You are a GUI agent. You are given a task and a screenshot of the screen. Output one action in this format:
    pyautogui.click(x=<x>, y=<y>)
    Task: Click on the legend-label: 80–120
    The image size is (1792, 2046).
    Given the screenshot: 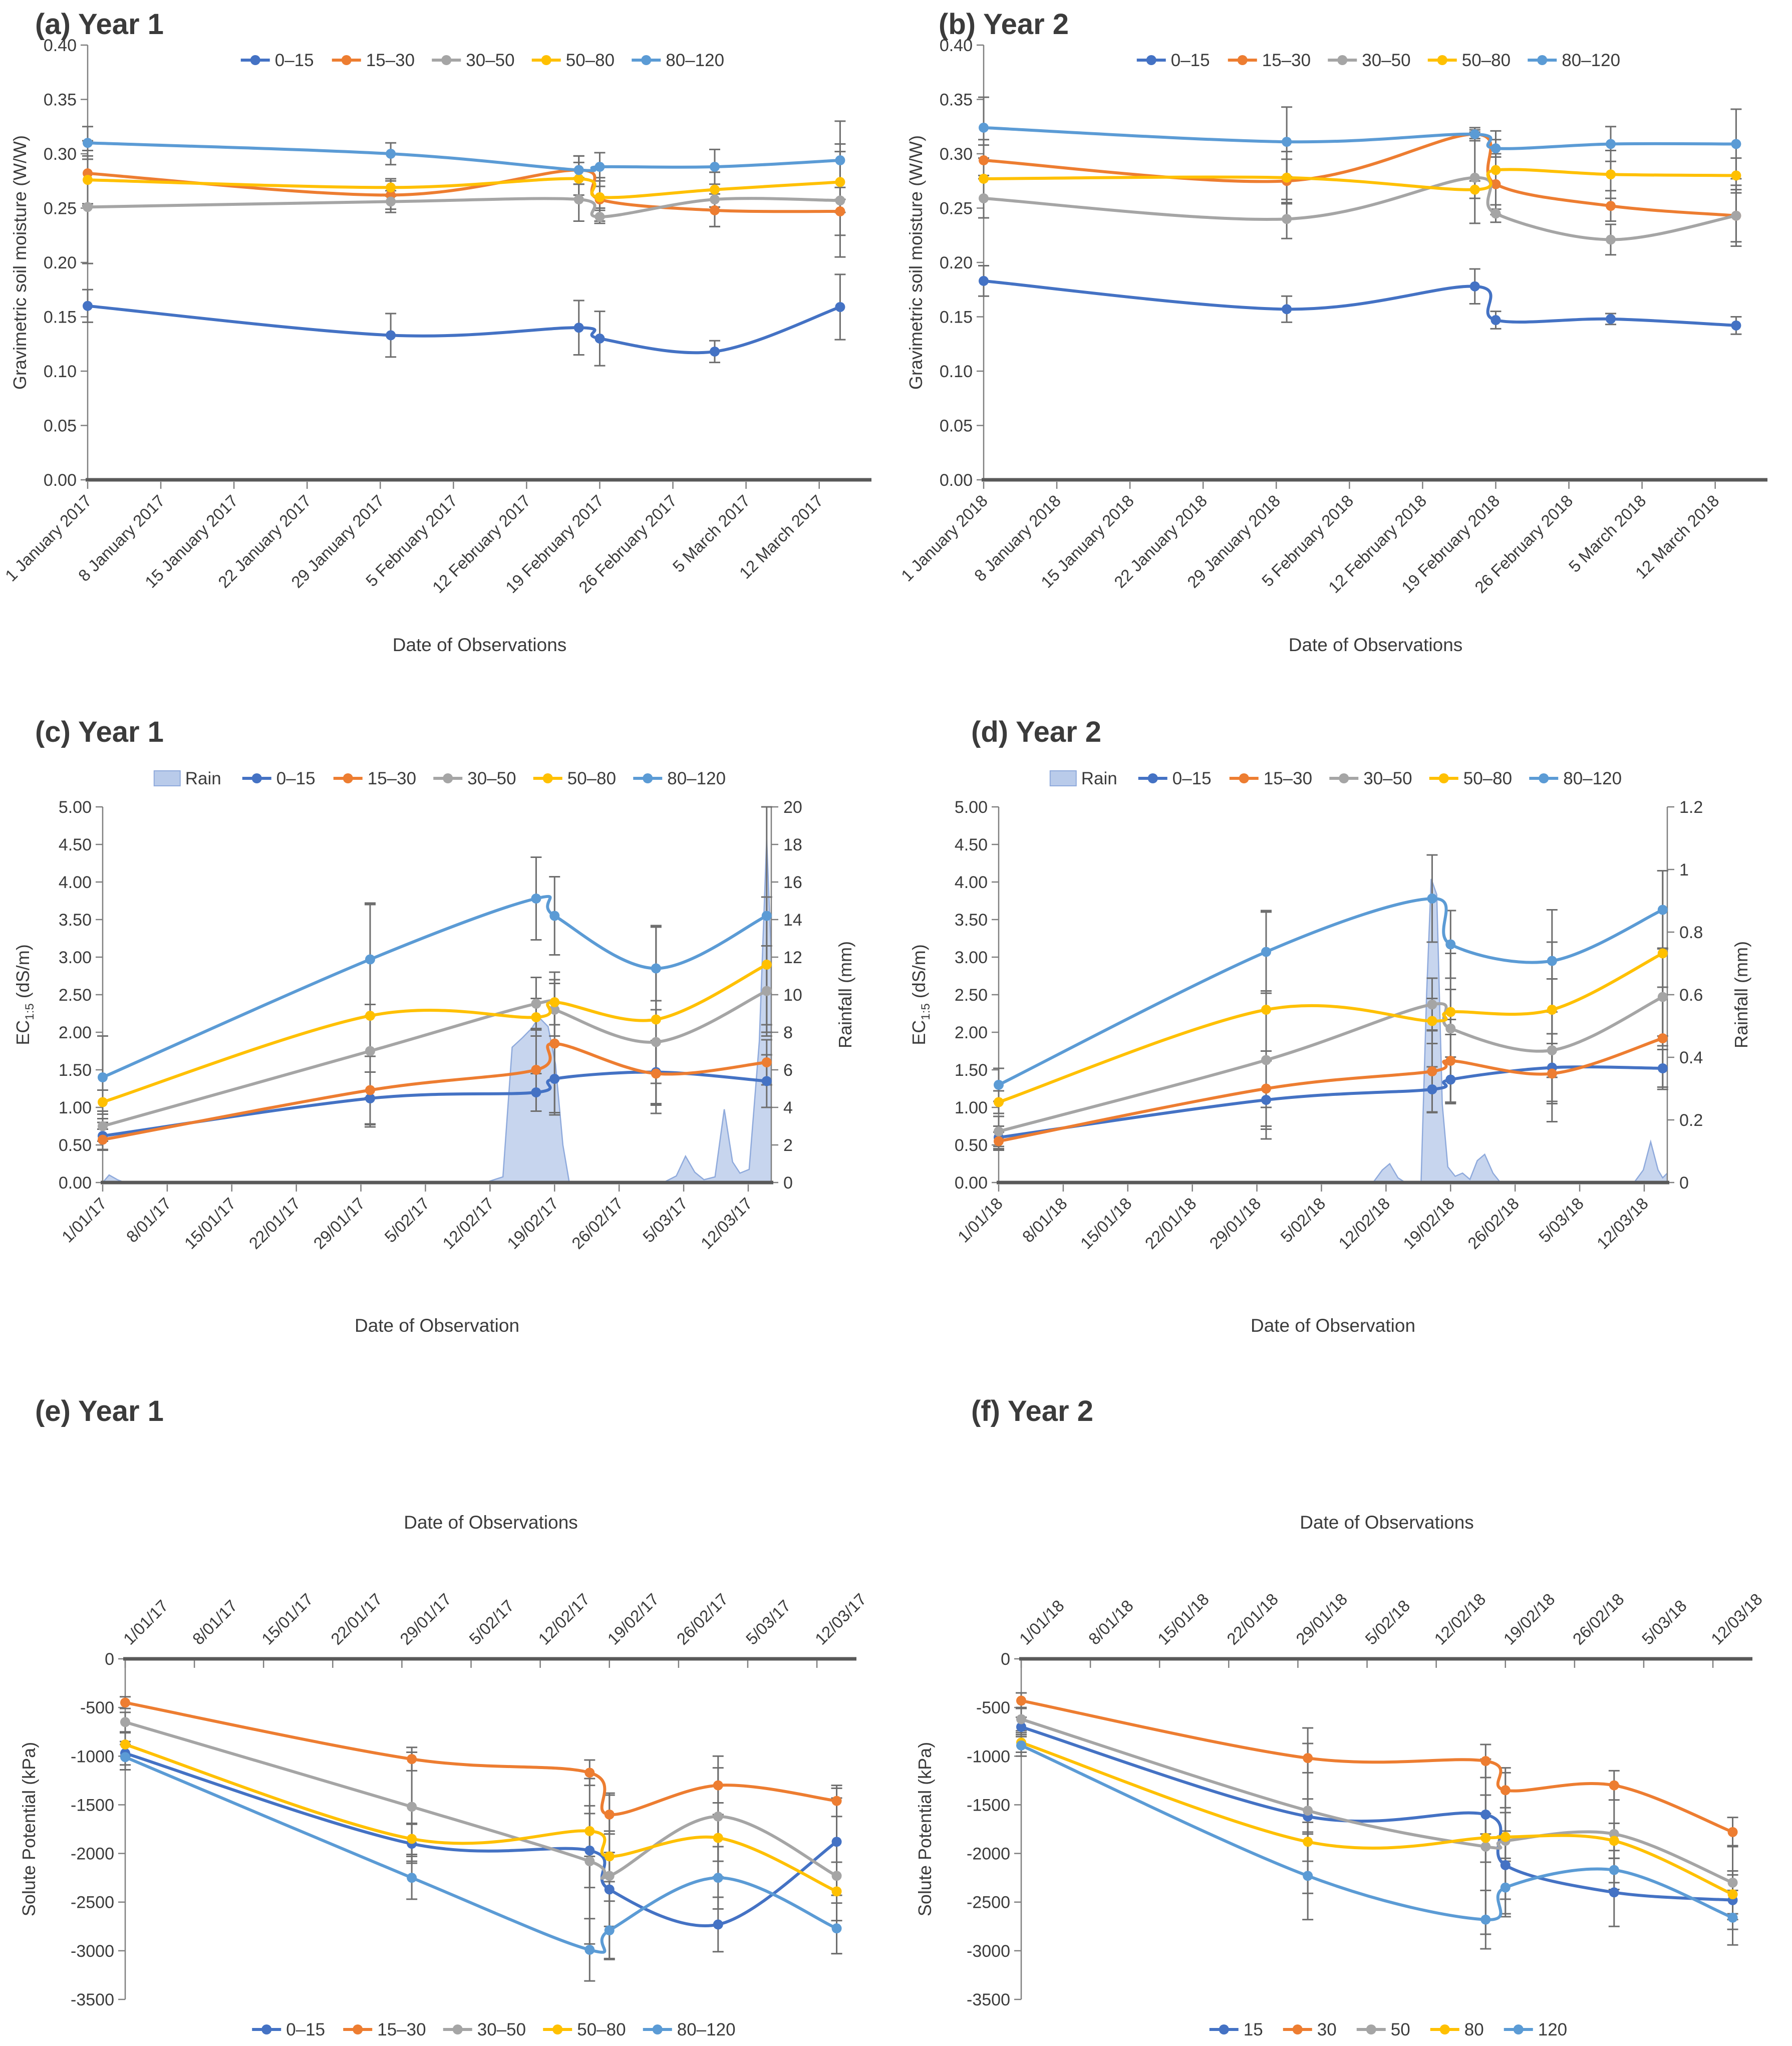 What is the action you would take?
    pyautogui.click(x=695, y=60)
    